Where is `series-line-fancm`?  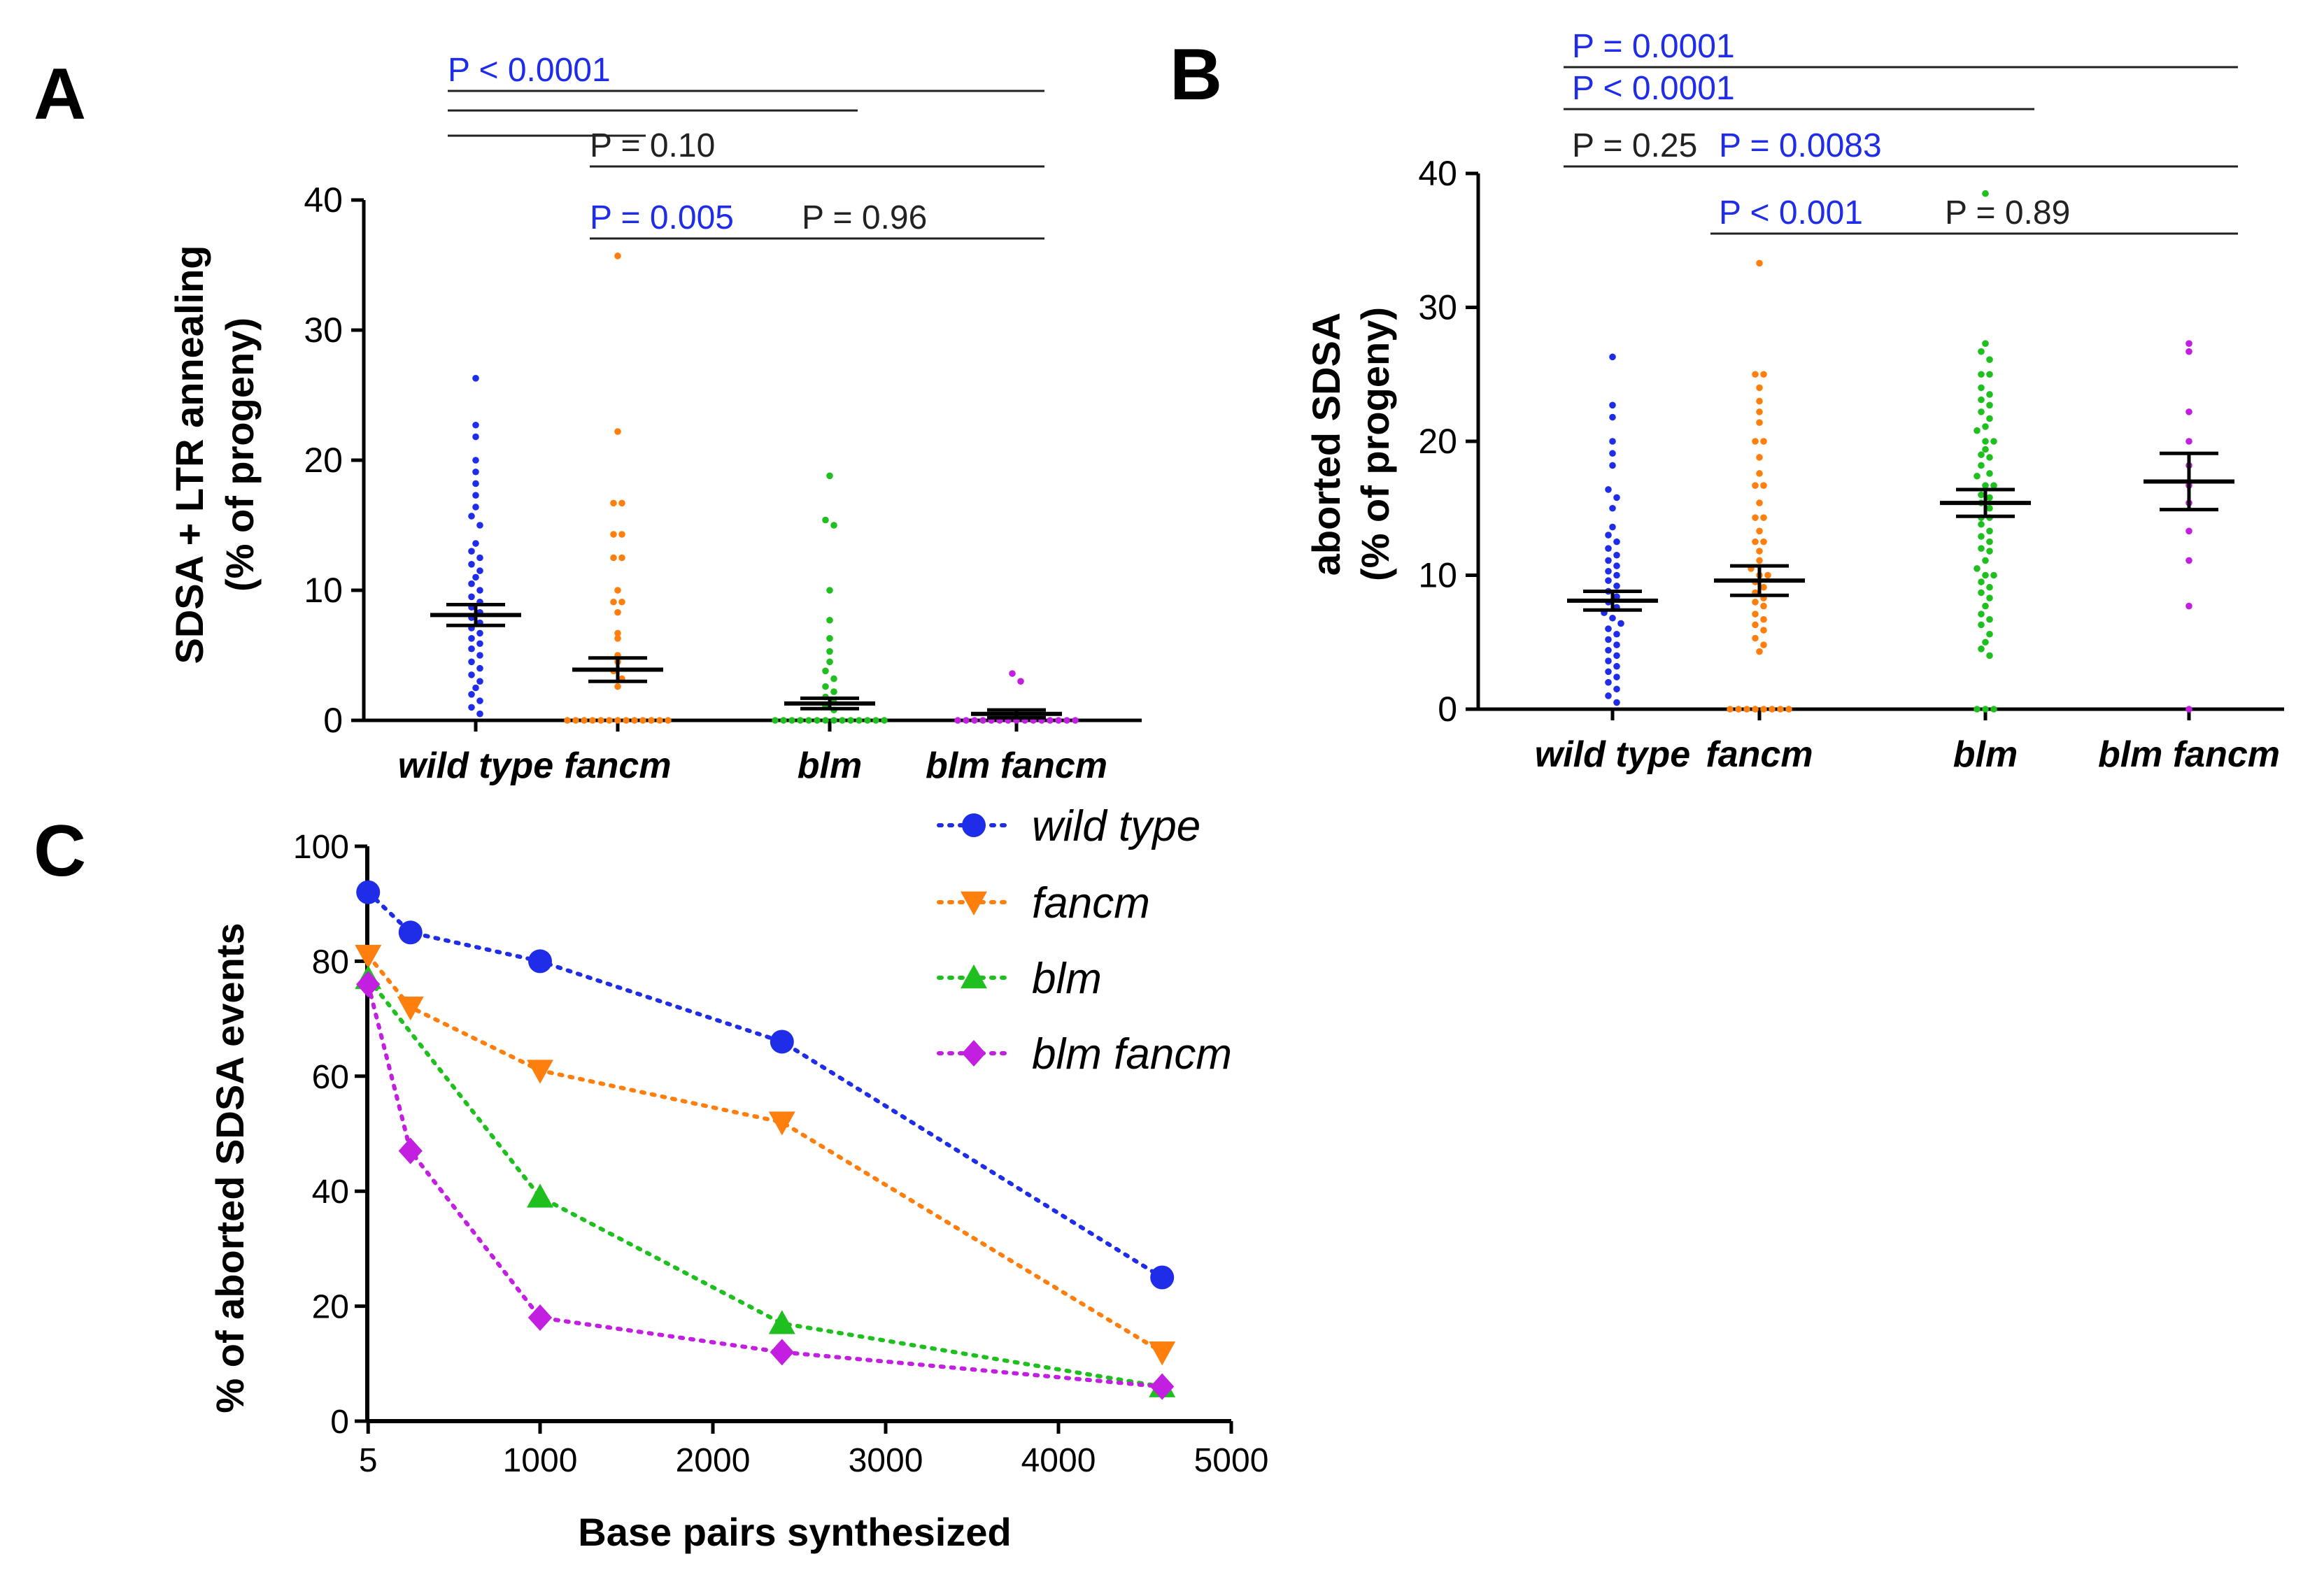
series-line-fancm is located at coordinates (765, 1154).